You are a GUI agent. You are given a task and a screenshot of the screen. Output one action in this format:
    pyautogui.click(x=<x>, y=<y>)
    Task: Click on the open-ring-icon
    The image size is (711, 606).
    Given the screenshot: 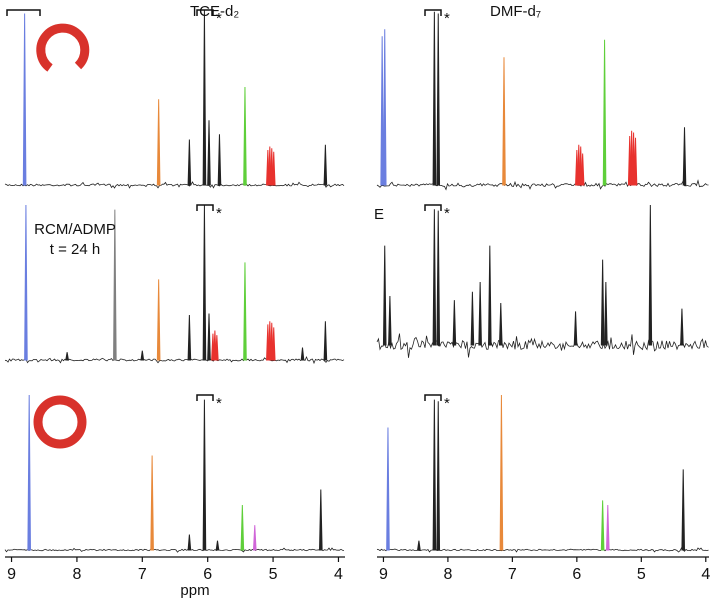 What is the action you would take?
    pyautogui.click(x=63, y=47)
    